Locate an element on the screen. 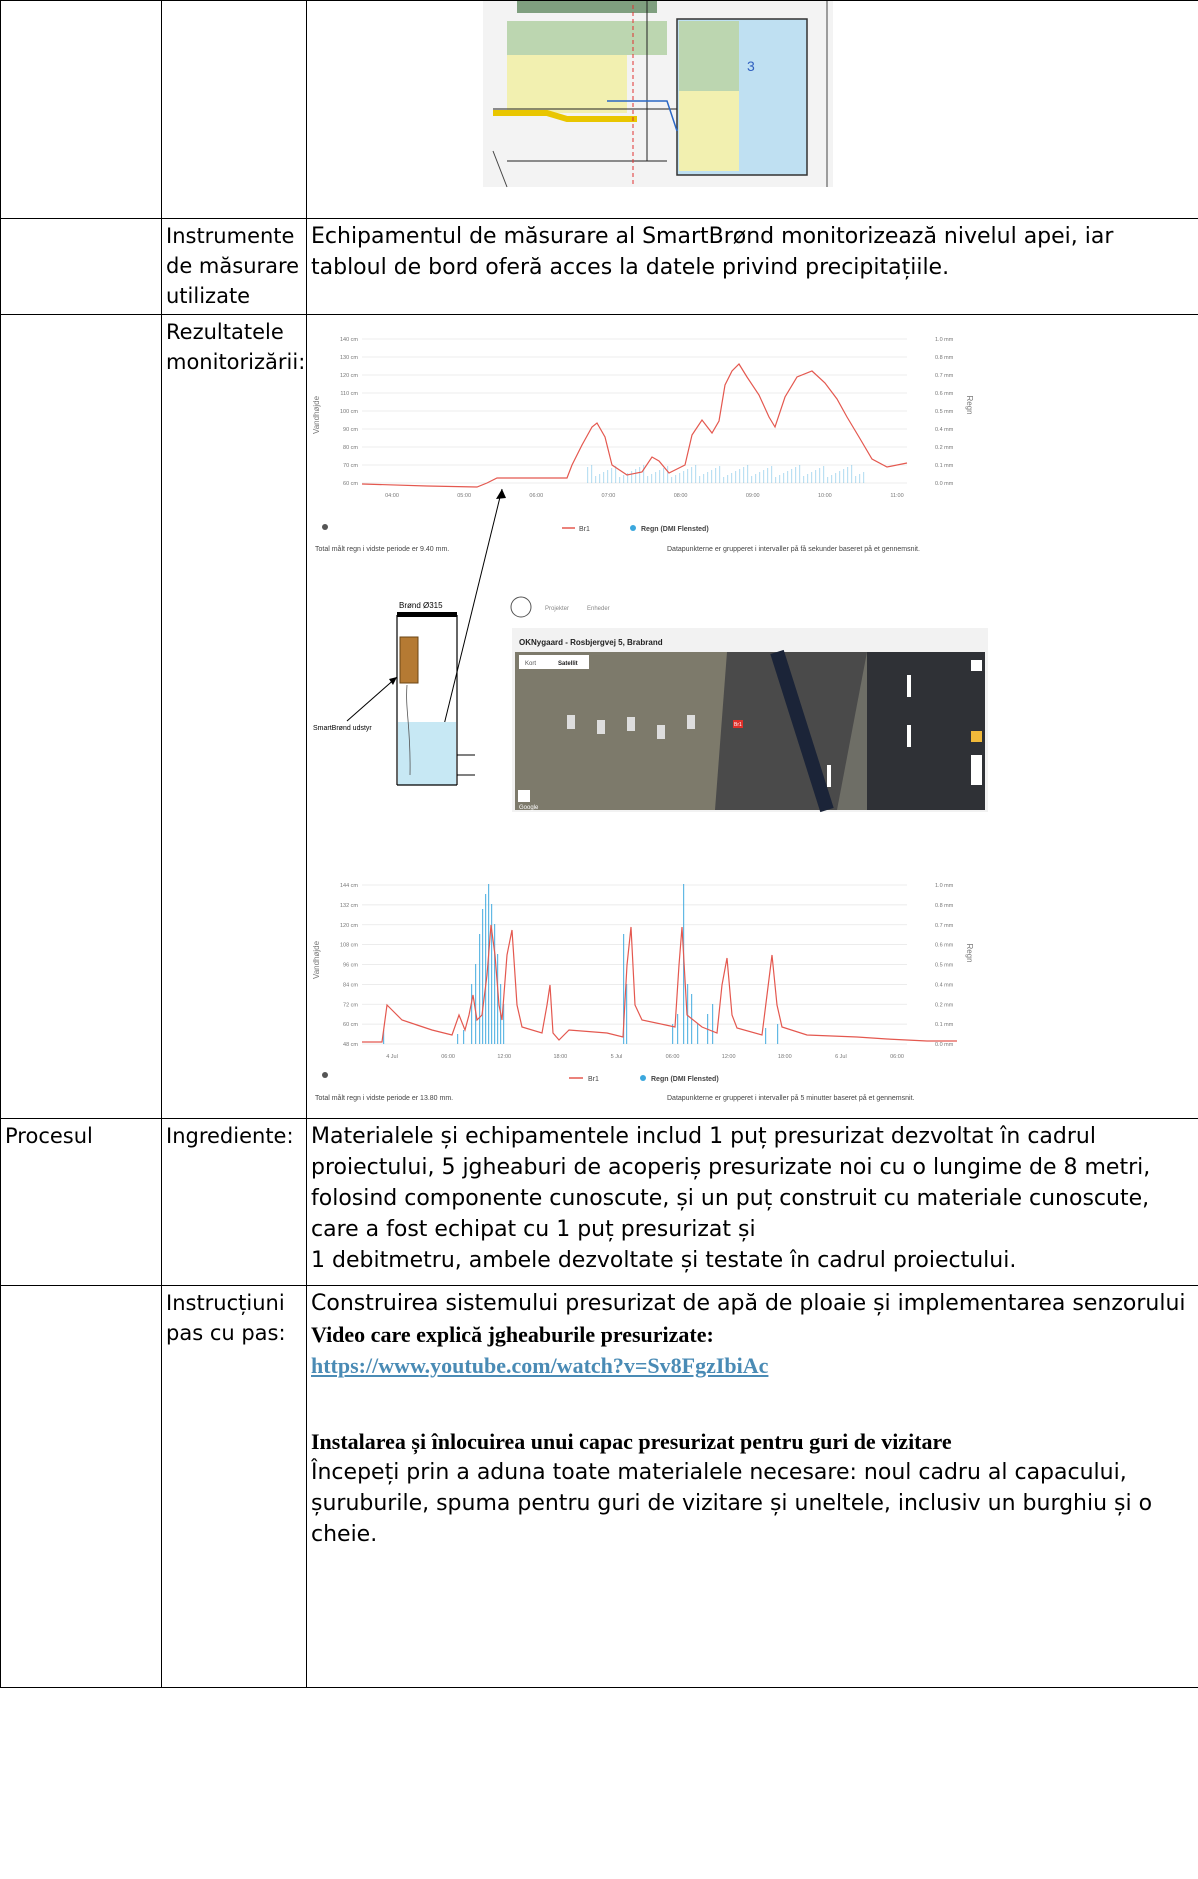 Image resolution: width=1198 pixels, height=1879 pixels. y2-tick-label: 0.2 mm is located at coordinates (944, 1005).